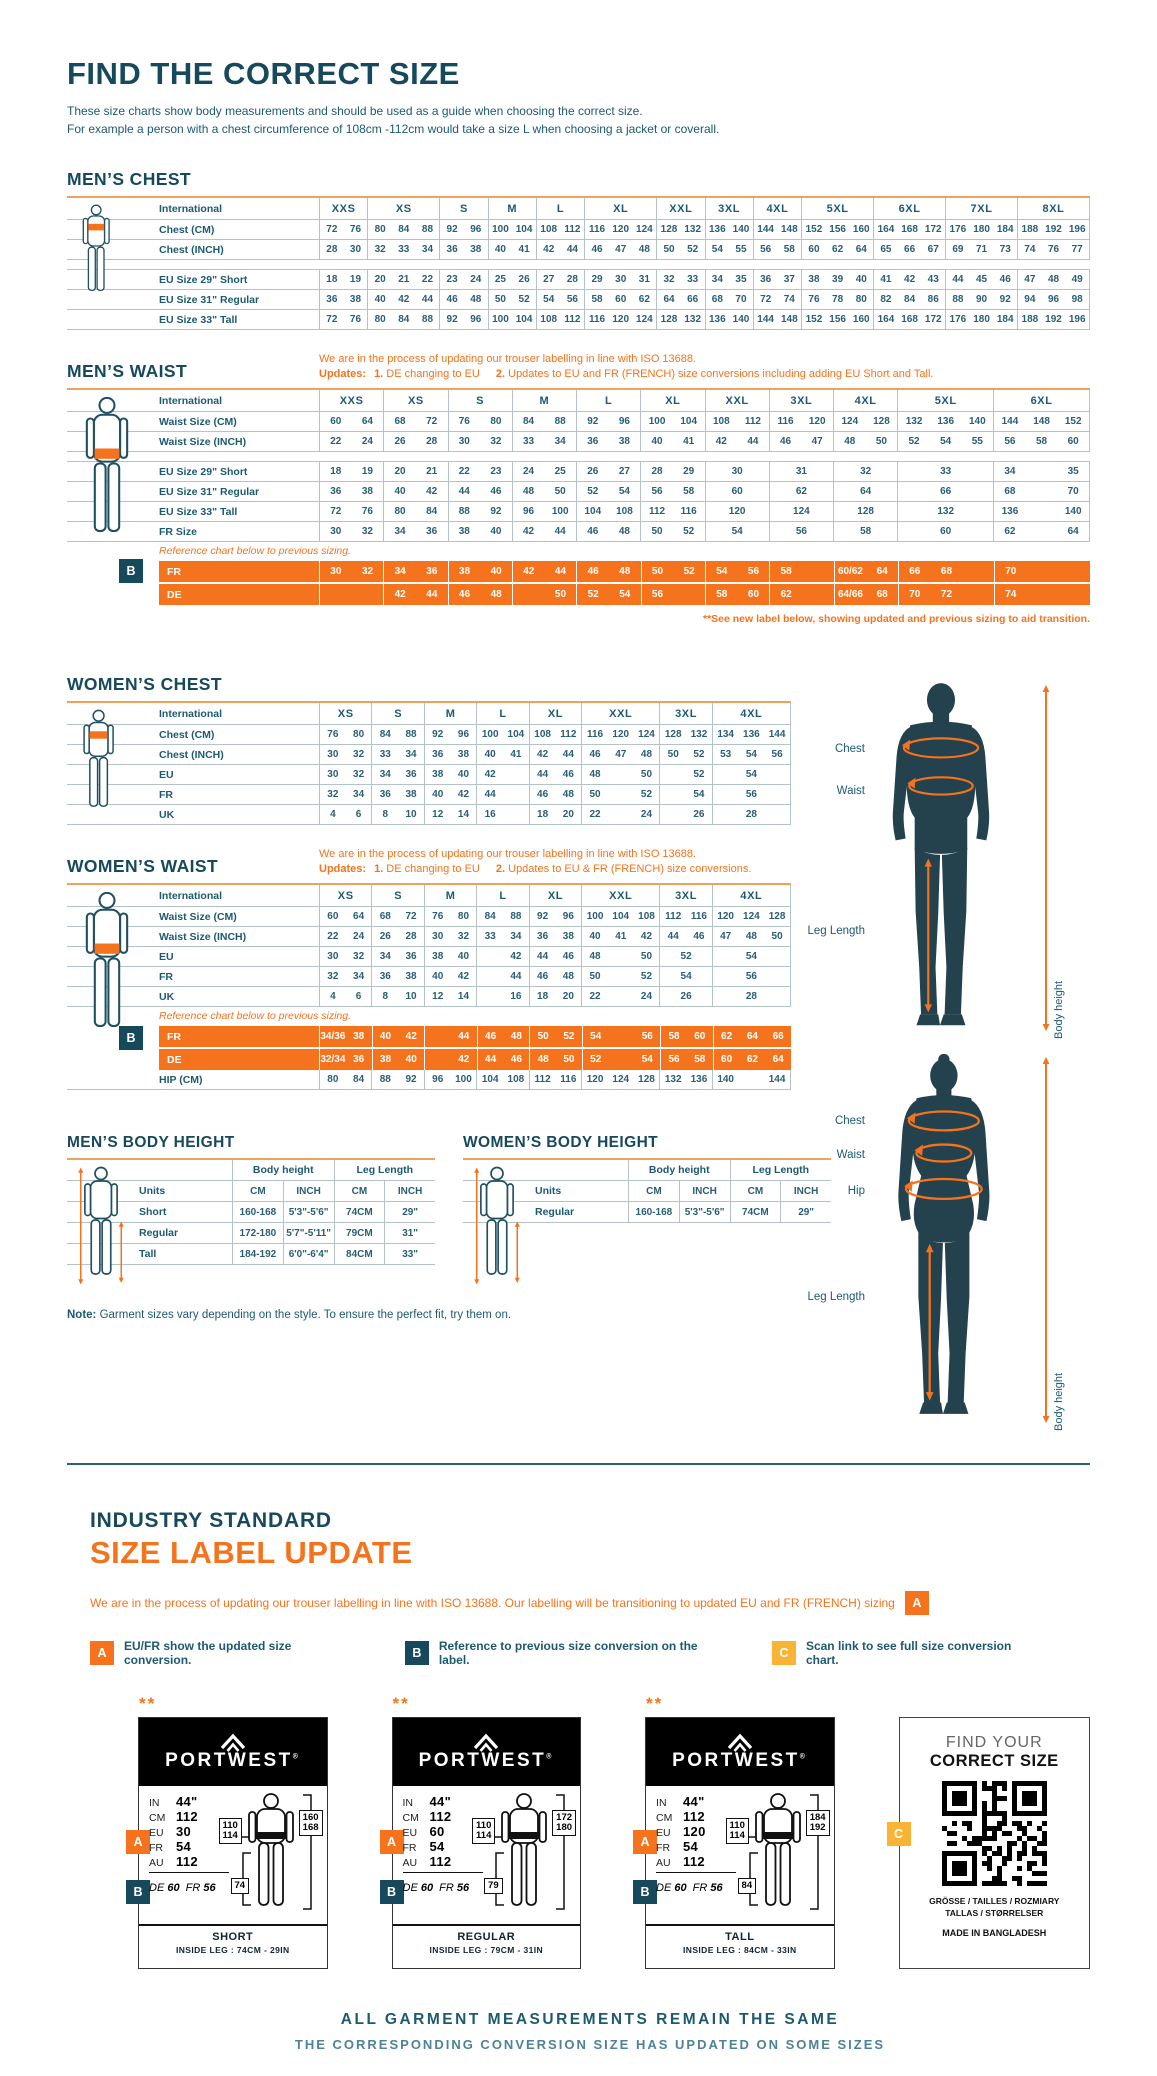 The width and height of the screenshot is (1157, 2076). Describe the element at coordinates (351, 471) in the screenshot. I see `size-group: 18 19` at that location.